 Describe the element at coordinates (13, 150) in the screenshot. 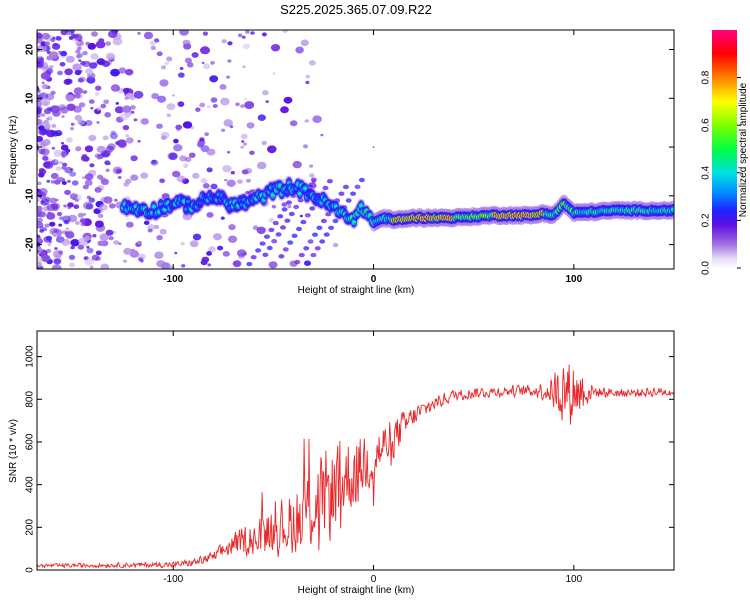

I see `spectrogram-y-label: Frequency (Hz)` at that location.